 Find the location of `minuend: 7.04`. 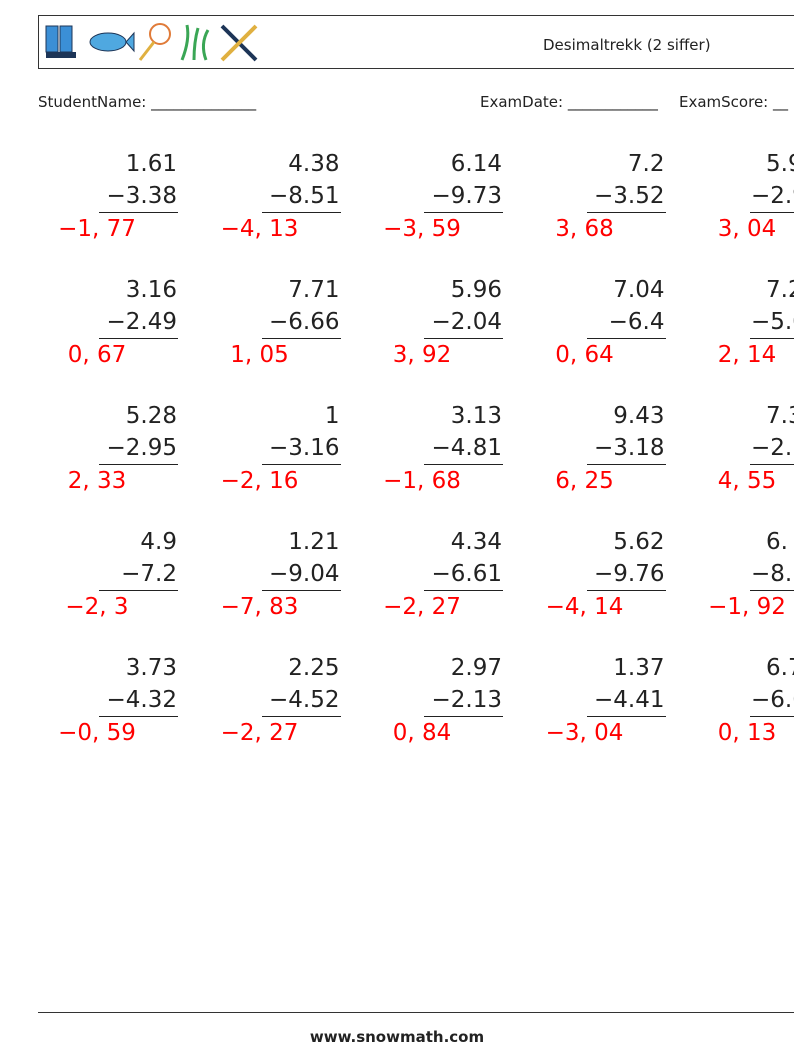

minuend: 7.04 is located at coordinates (639, 290).